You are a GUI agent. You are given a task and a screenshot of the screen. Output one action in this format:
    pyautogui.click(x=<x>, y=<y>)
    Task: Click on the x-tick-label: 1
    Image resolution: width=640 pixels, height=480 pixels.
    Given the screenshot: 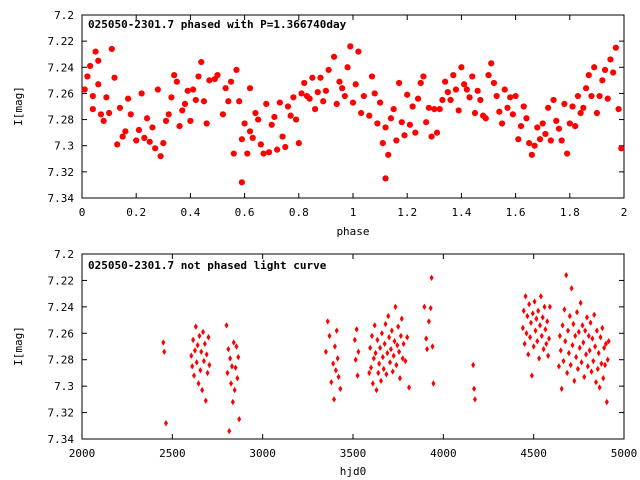 What is the action you would take?
    pyautogui.click(x=353, y=212)
    